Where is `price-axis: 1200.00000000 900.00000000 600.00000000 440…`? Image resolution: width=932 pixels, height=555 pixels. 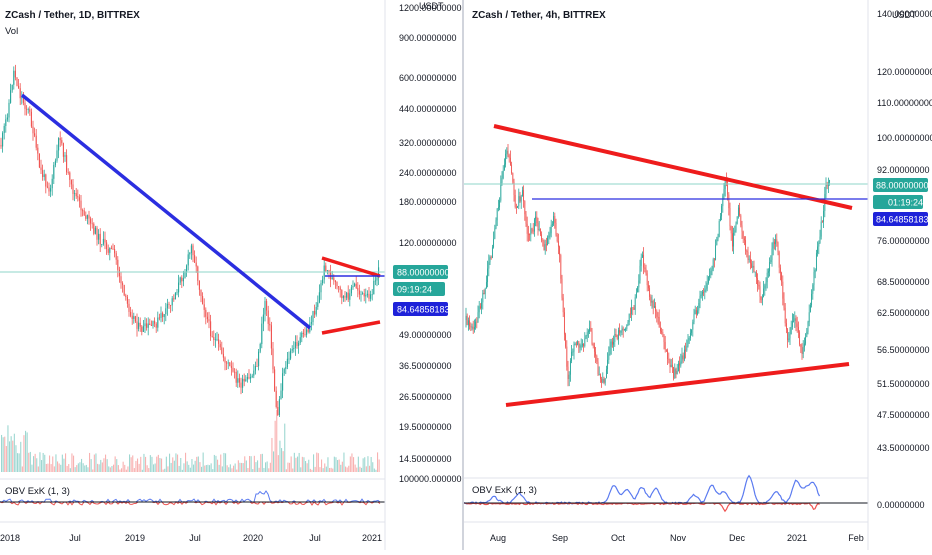
price-axis: 1200.00000000 900.00000000 600.00000000 440… is located at coordinates (435, 243).